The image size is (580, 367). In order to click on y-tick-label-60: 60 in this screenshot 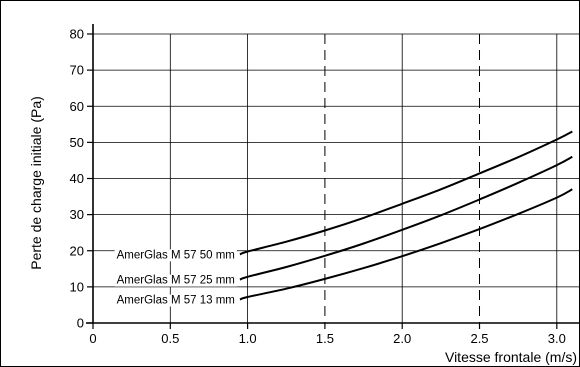, I will do `click(77, 106)`.